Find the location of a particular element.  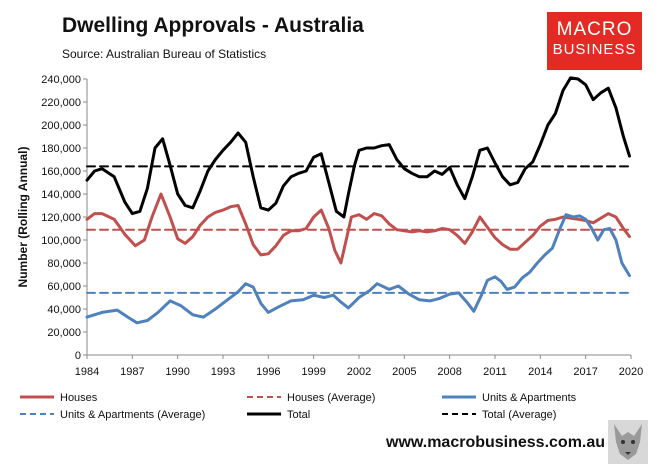

x-tick-label: 1990 is located at coordinates (177, 372).